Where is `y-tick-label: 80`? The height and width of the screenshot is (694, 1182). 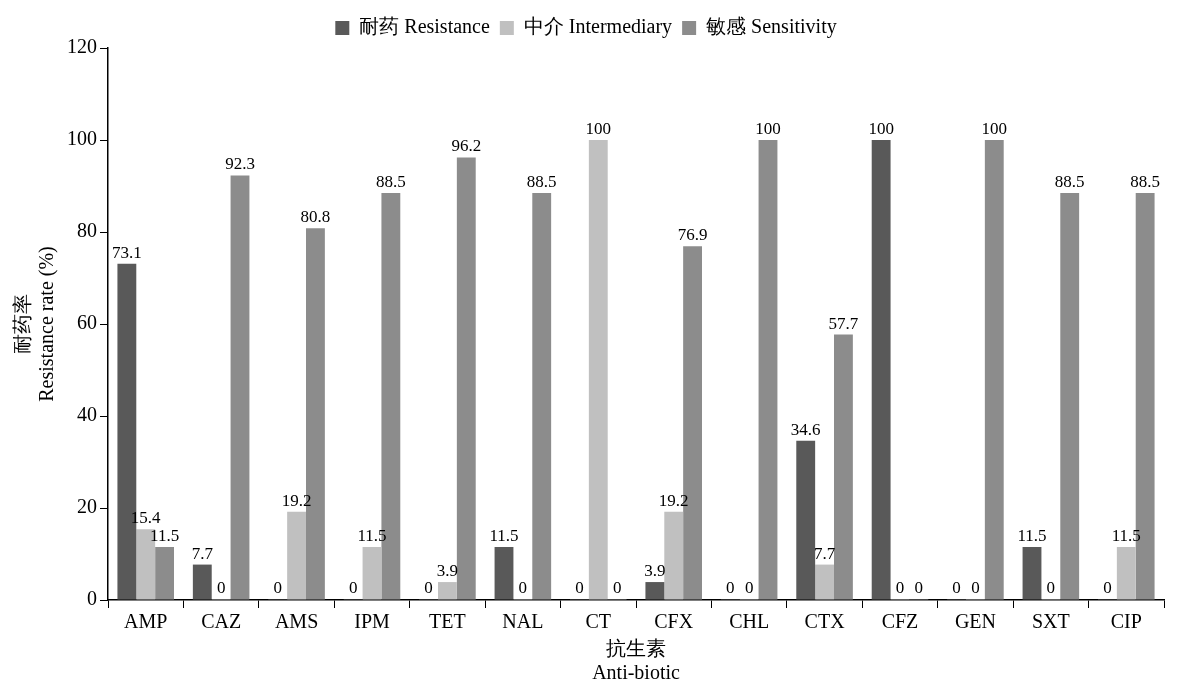 y-tick-label: 80 is located at coordinates (87, 230).